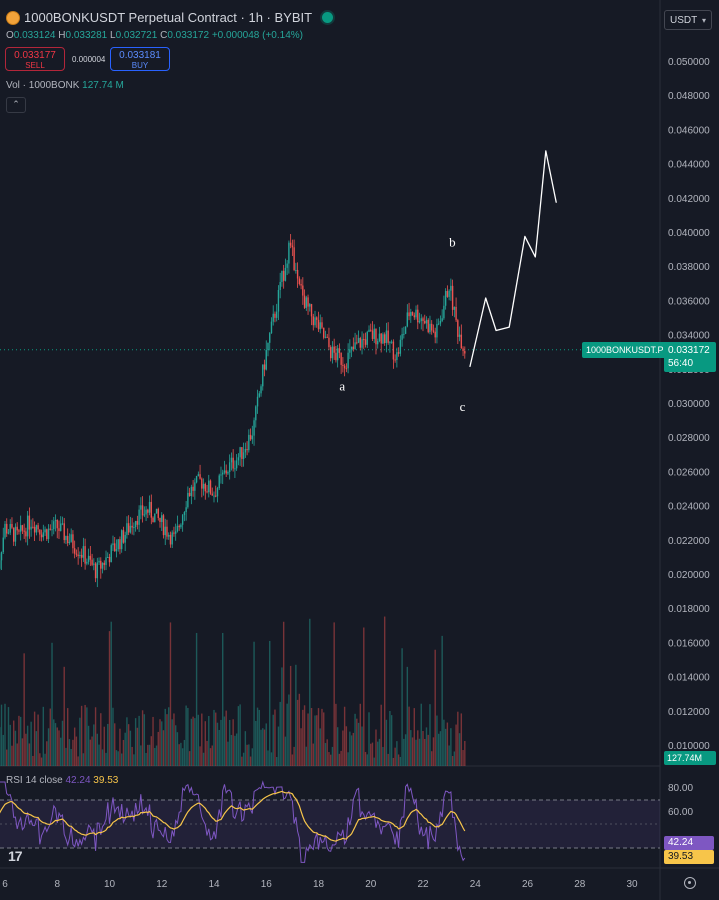 The height and width of the screenshot is (900, 719). What do you see at coordinates (452, 242) in the screenshot?
I see `wave-label: b` at bounding box center [452, 242].